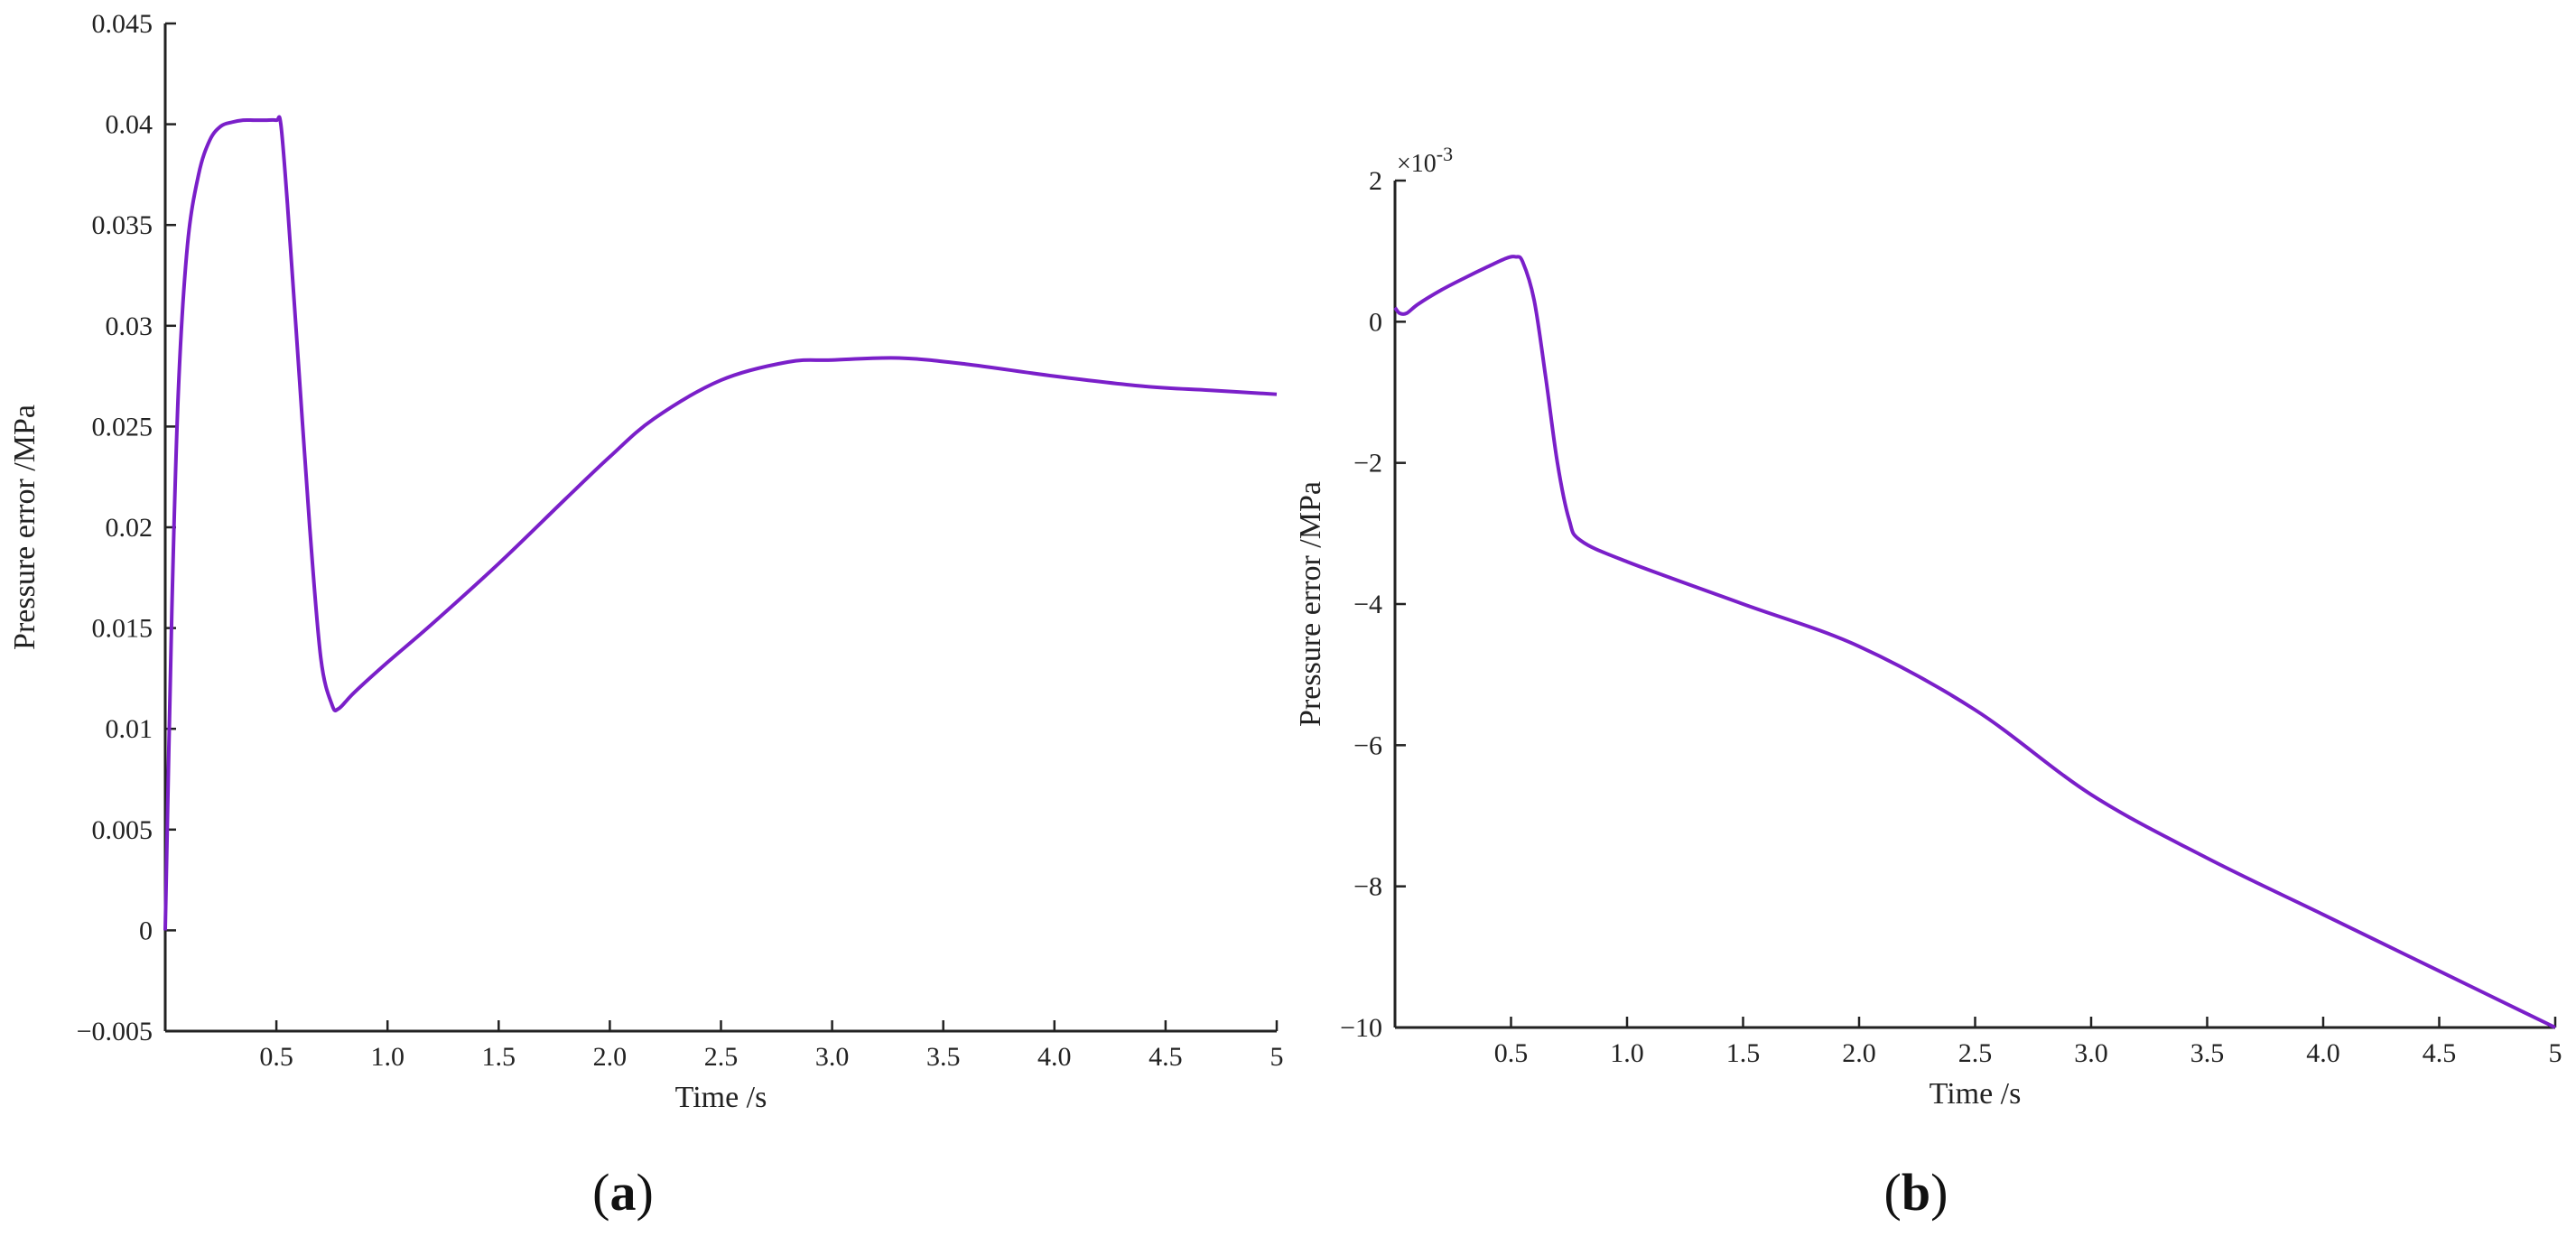  What do you see at coordinates (1425, 160) in the screenshot?
I see `y-scale-factor: ×10⁻³` at bounding box center [1425, 160].